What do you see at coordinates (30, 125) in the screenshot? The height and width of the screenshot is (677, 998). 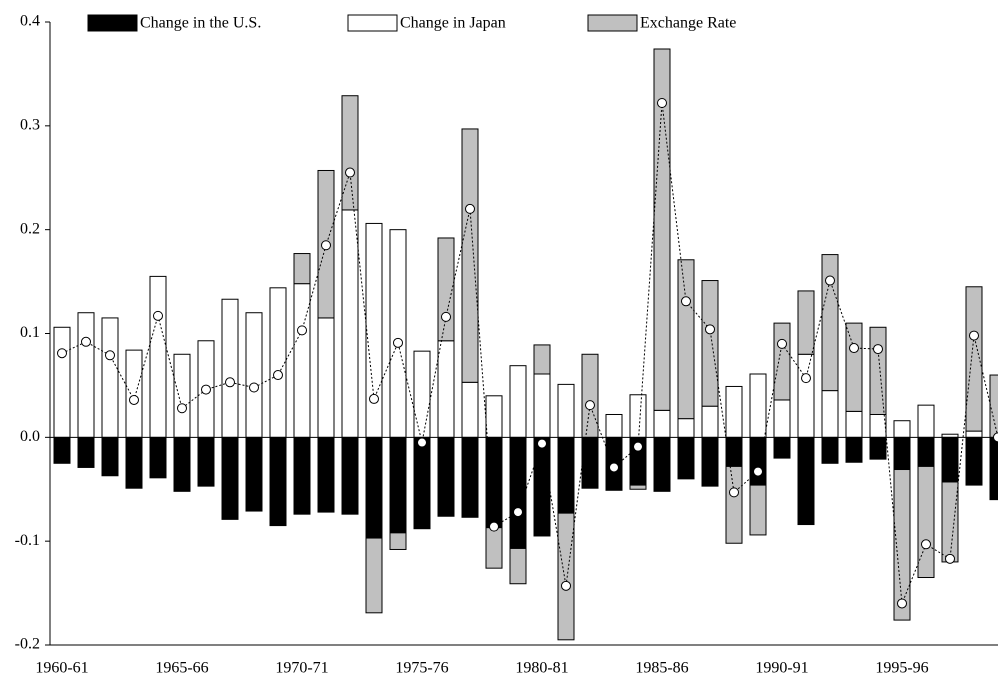 I see `y-tick-label: 0.3` at bounding box center [30, 125].